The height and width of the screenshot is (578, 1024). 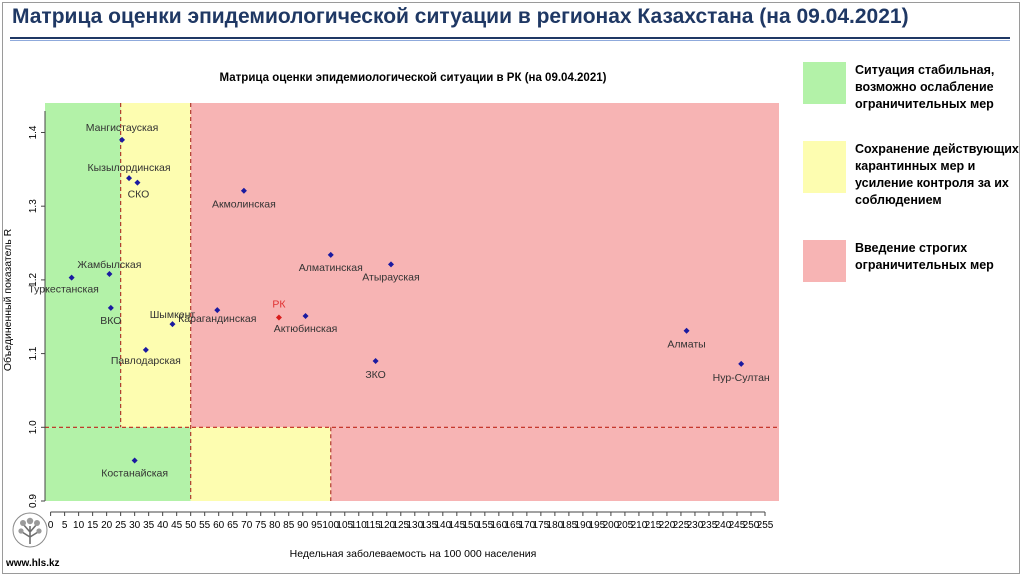 I want to click on x-tick-label: 0, so click(x=51, y=525).